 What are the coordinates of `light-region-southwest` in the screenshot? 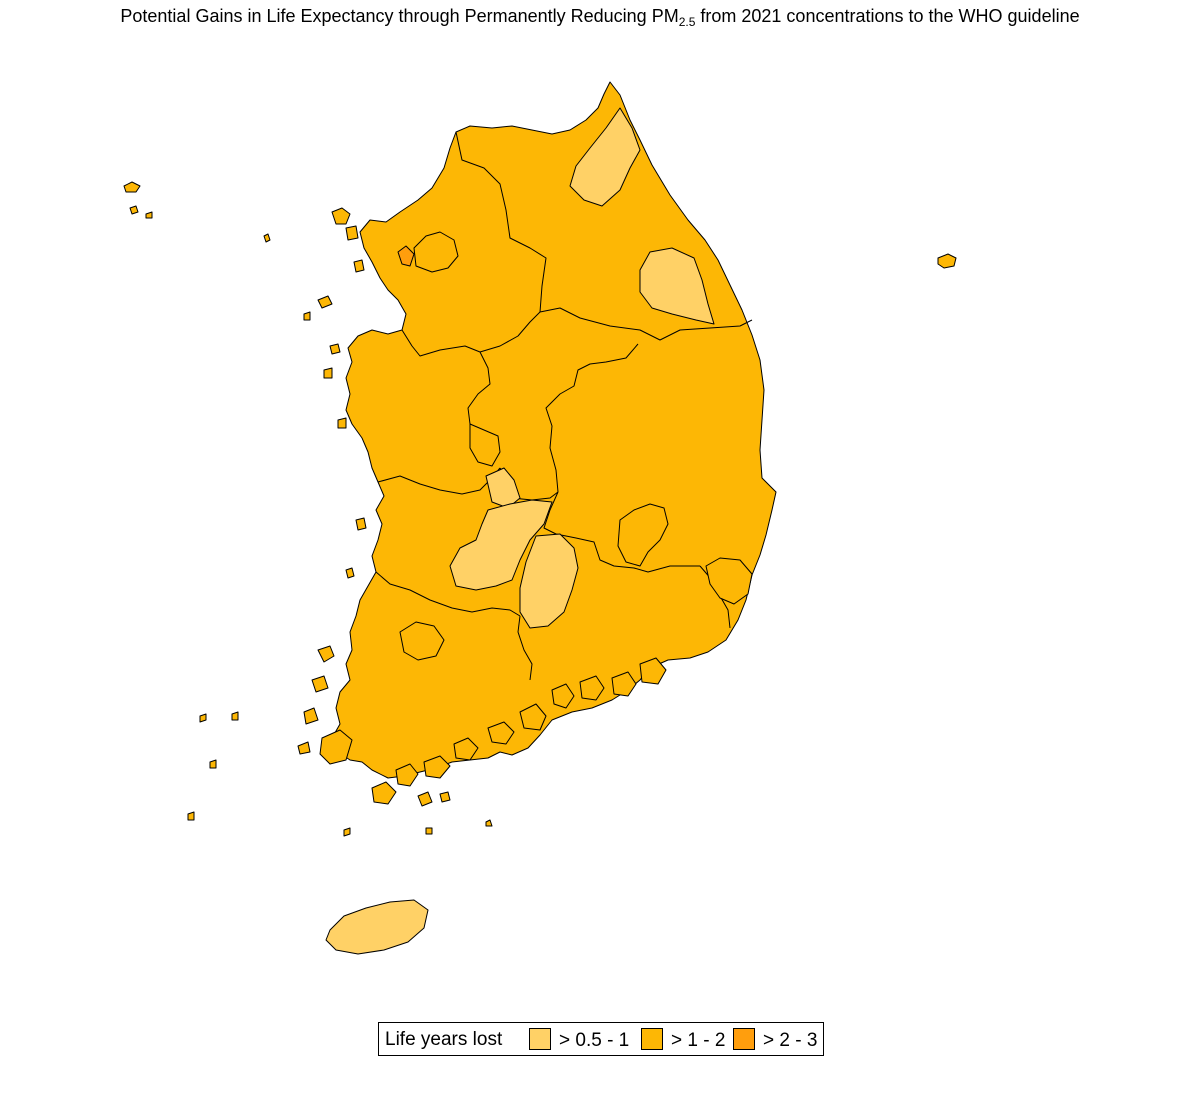 It's located at (501, 545).